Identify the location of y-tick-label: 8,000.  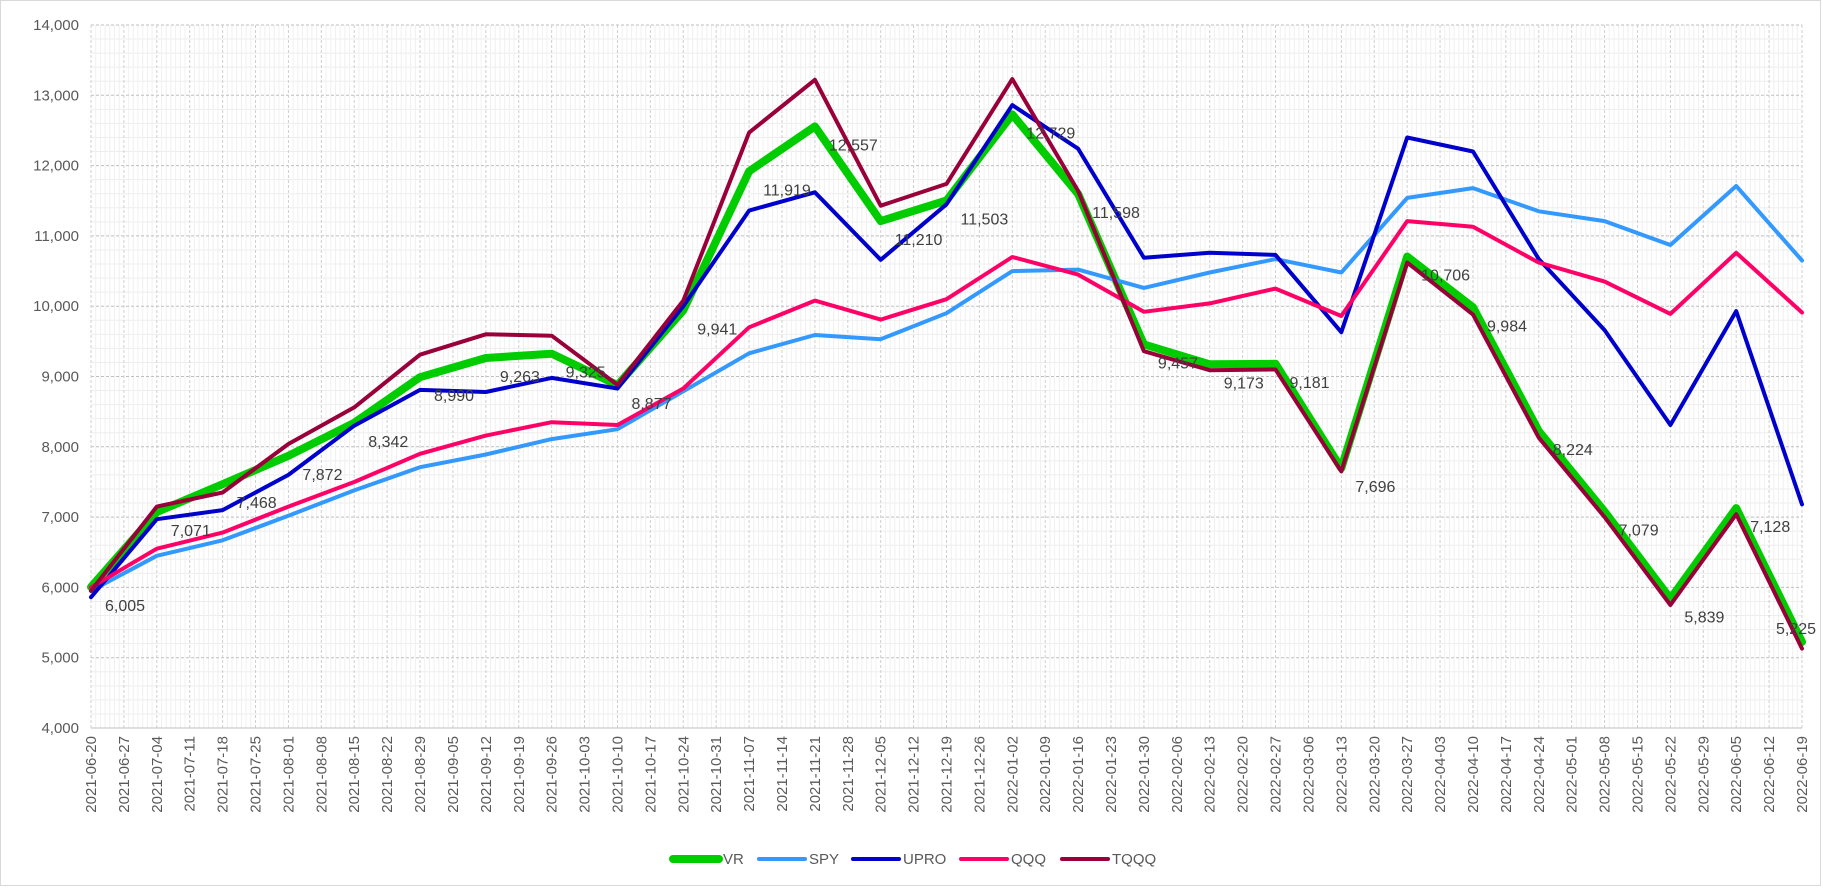
(60, 447).